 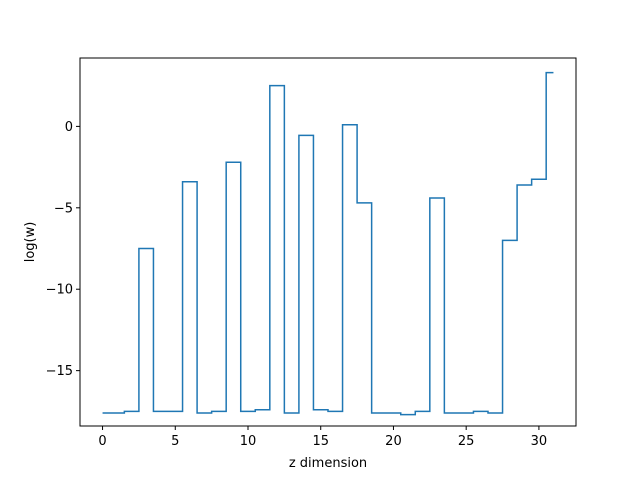 I want to click on x-tick-label: 30, so click(x=539, y=441).